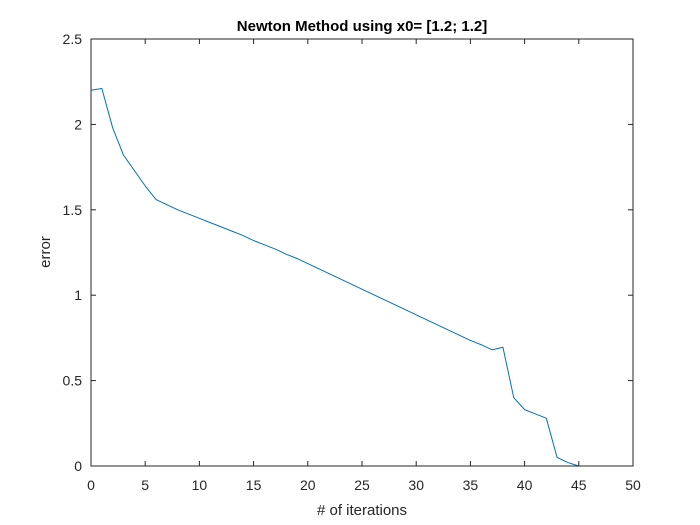 Image resolution: width=700 pixels, height=525 pixels. What do you see at coordinates (78, 124) in the screenshot?
I see `y-tick-label: 2` at bounding box center [78, 124].